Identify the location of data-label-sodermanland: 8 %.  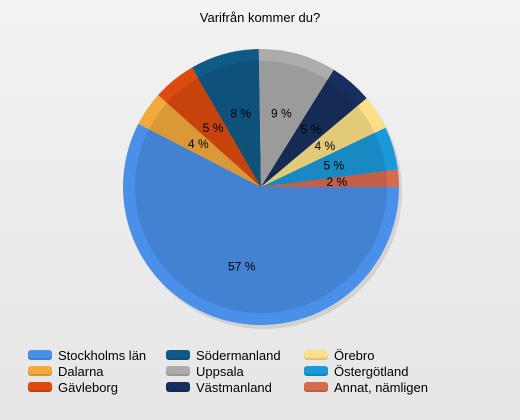
(240, 114).